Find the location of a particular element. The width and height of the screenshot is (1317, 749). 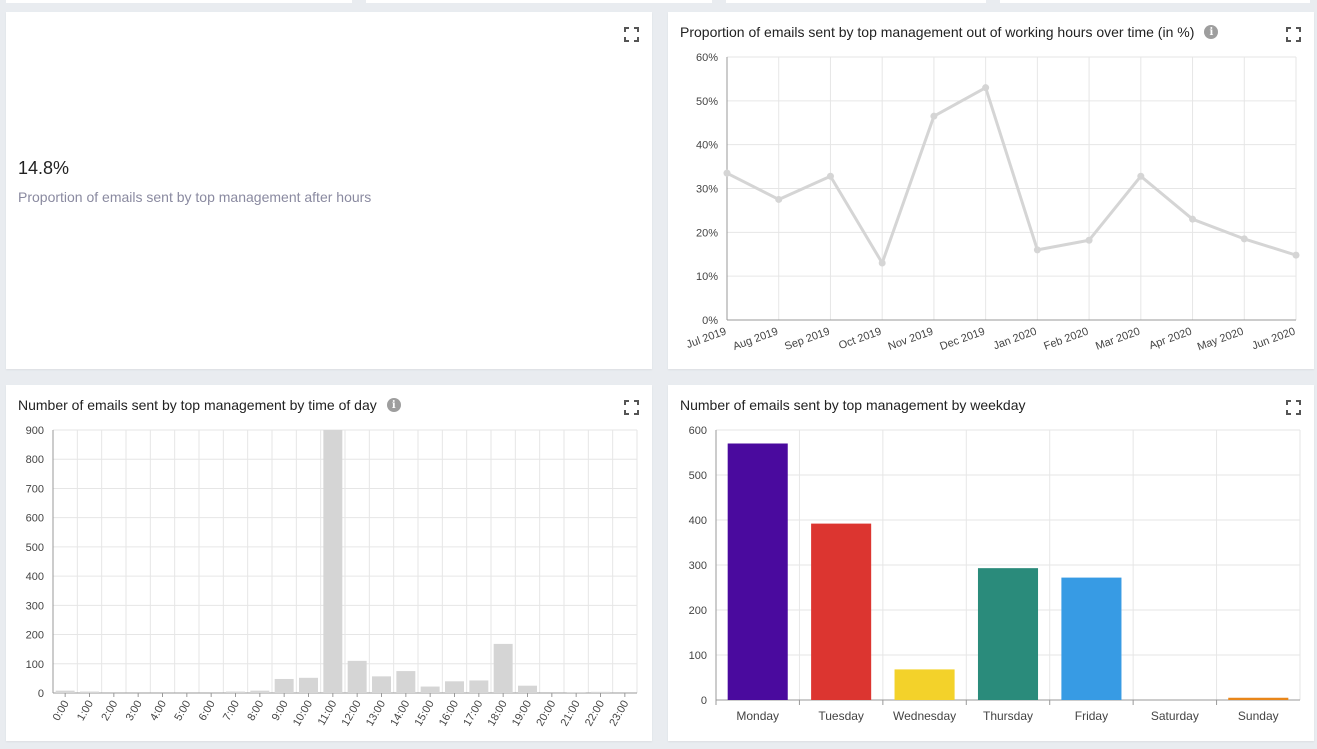

x-tick-label: 23:00 is located at coordinates (619, 714).